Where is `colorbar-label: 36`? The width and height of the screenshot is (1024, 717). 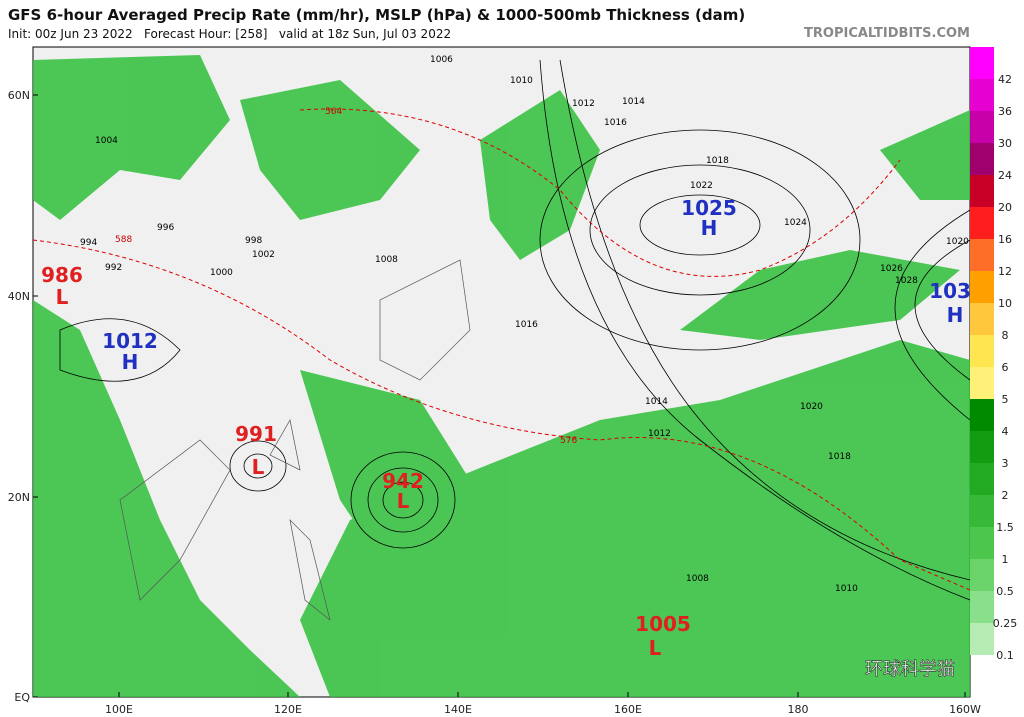
colorbar-label: 36 is located at coordinates (1005, 111).